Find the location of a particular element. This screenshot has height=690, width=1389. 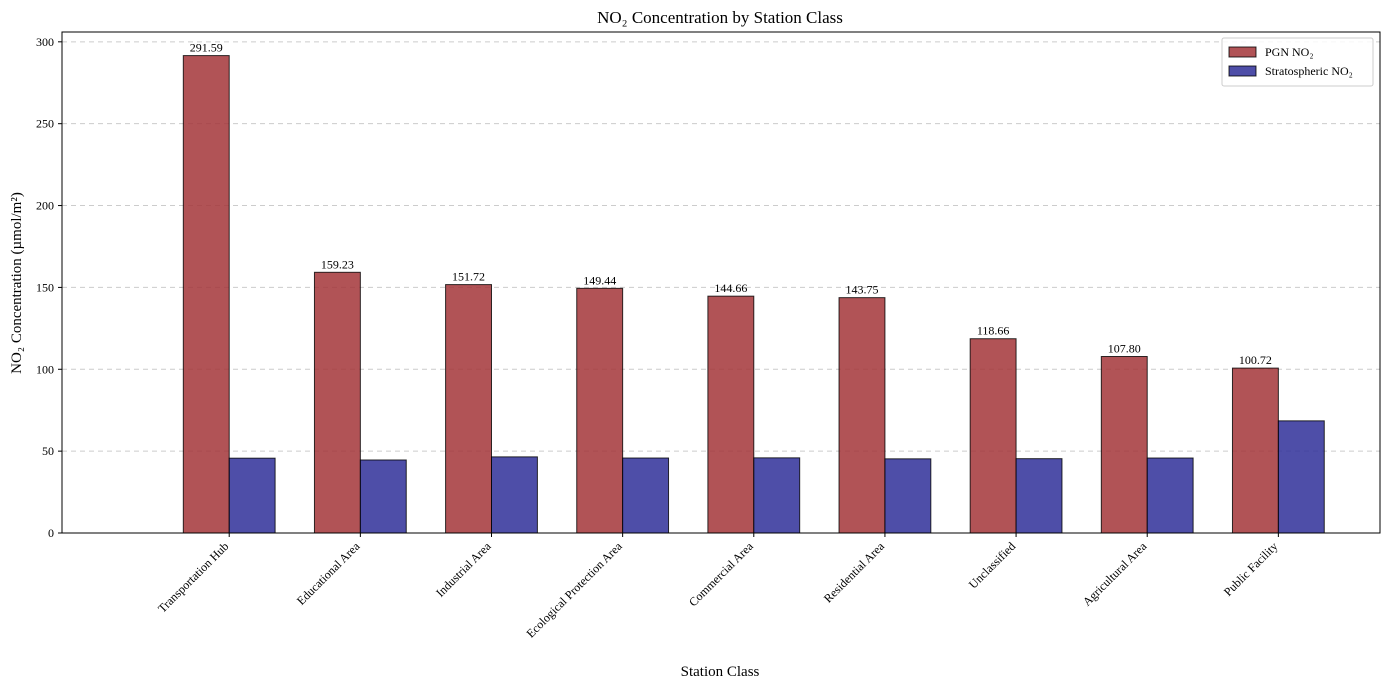

y-tick-label: 100 is located at coordinates (45, 369).